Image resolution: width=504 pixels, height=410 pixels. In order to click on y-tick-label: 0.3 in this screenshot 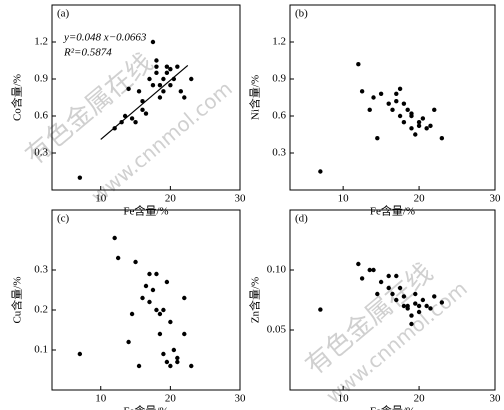, I will do `click(279, 153)`.